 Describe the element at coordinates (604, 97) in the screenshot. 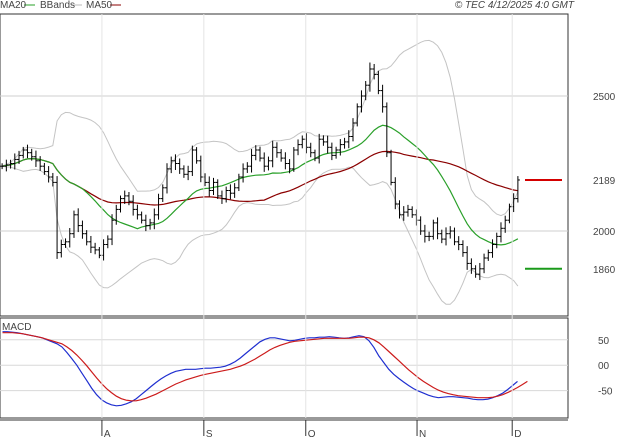

I see `price-tick-label-1: 2500` at that location.